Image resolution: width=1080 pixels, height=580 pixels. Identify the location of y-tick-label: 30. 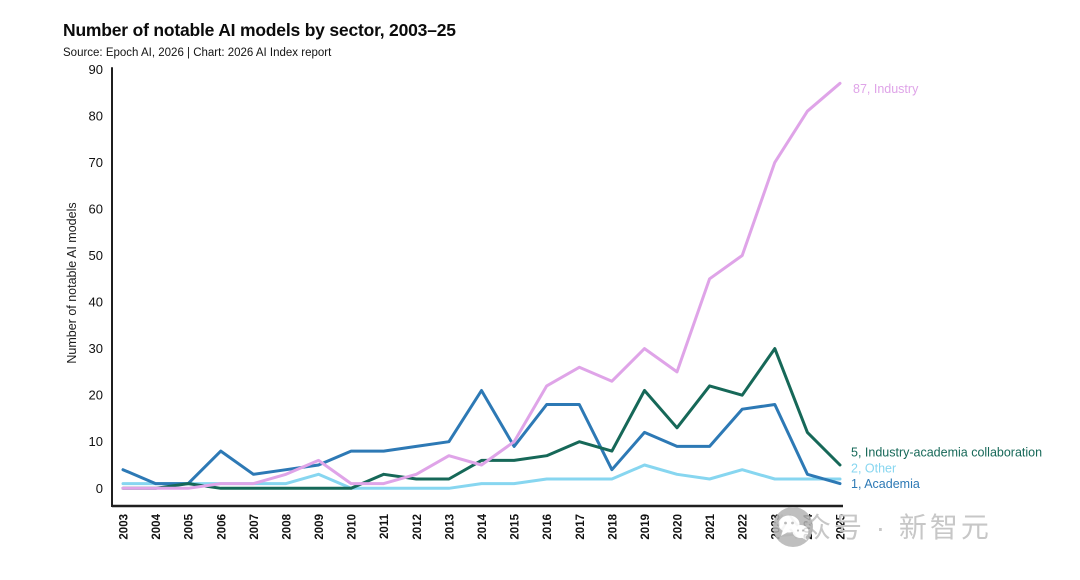
(96, 348).